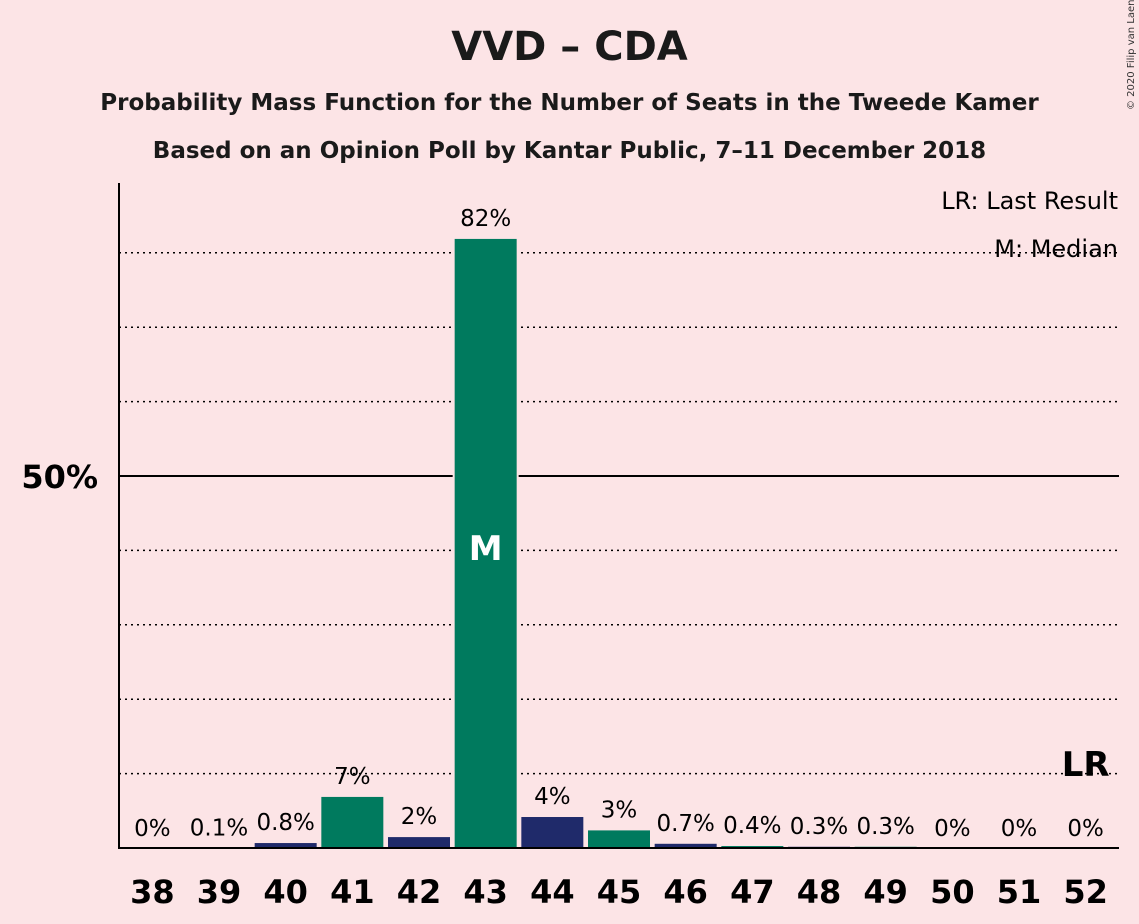 Image resolution: width=1139 pixels, height=924 pixels. Describe the element at coordinates (219, 892) in the screenshot. I see `x-tick-label-39: 39` at that location.